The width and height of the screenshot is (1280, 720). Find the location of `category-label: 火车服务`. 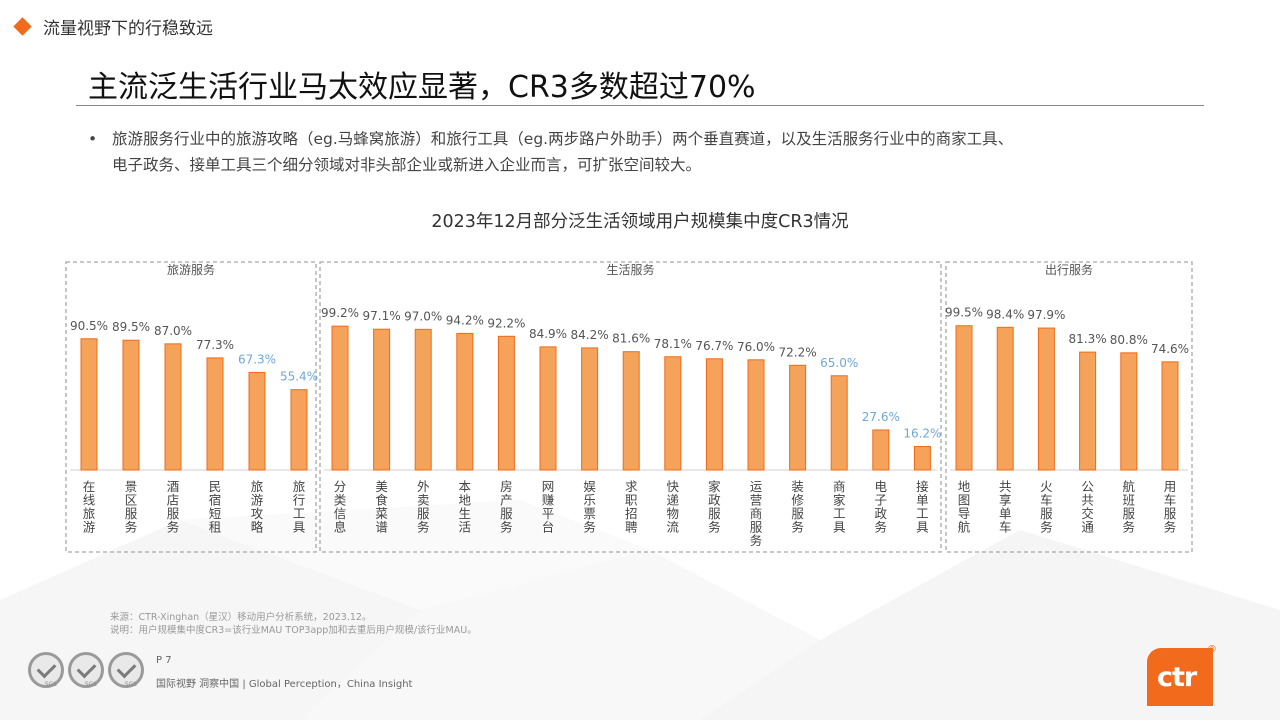

category-label: 火车服务 is located at coordinates (1046, 507).